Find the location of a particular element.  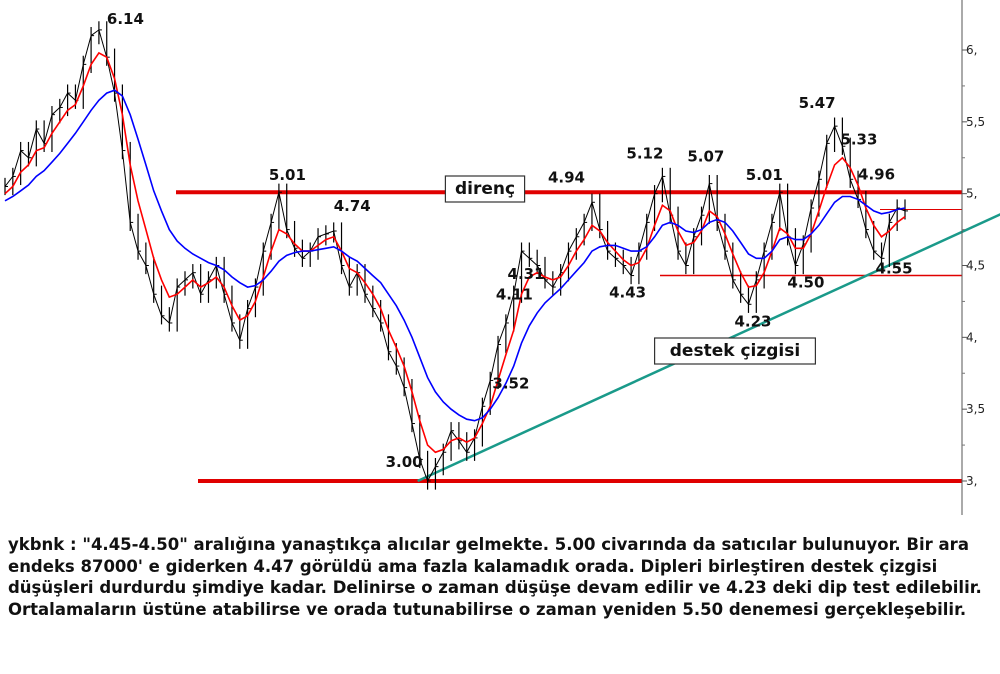

price-annotation: 4.74 is located at coordinates (352, 206).